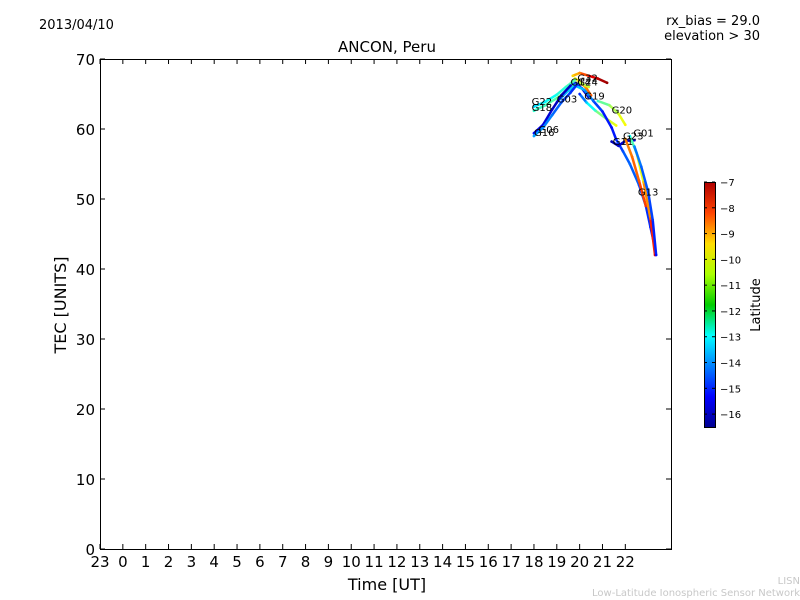 The height and width of the screenshot is (600, 800). I want to click on chart-title: ANCON, Peru, so click(387, 47).